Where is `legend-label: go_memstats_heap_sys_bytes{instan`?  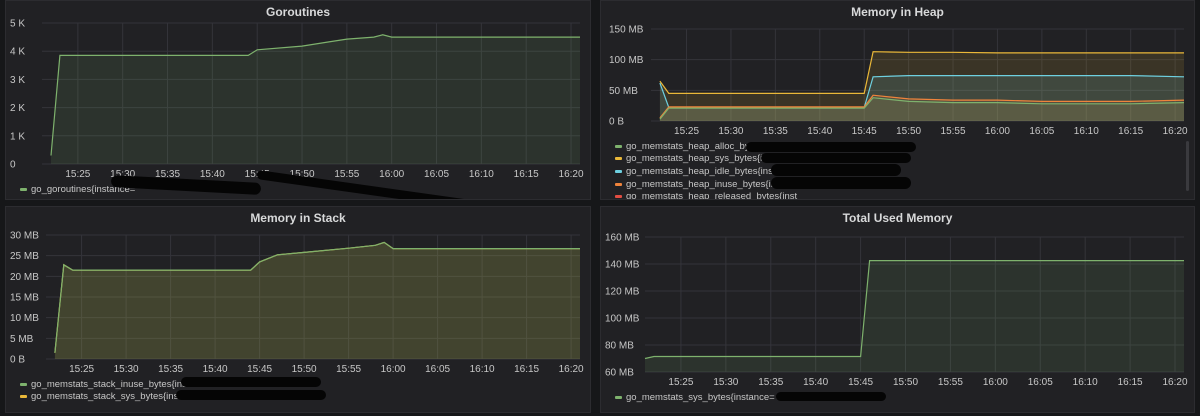 legend-label: go_memstats_heap_sys_bytes{instan is located at coordinates (706, 159).